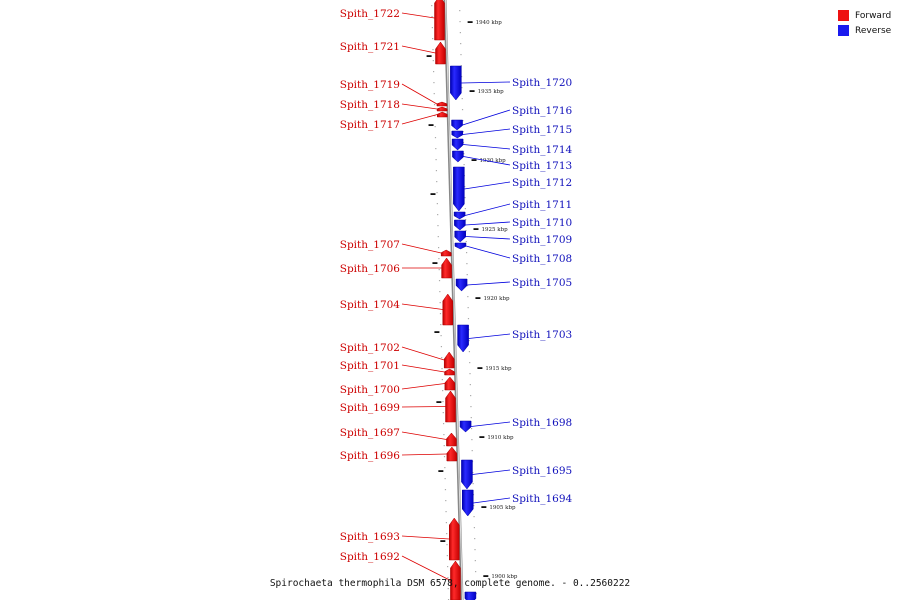 The width and height of the screenshot is (900, 600). Describe the element at coordinates (370, 125) in the screenshot. I see `forward-gene-label: Spith_1717` at that location.